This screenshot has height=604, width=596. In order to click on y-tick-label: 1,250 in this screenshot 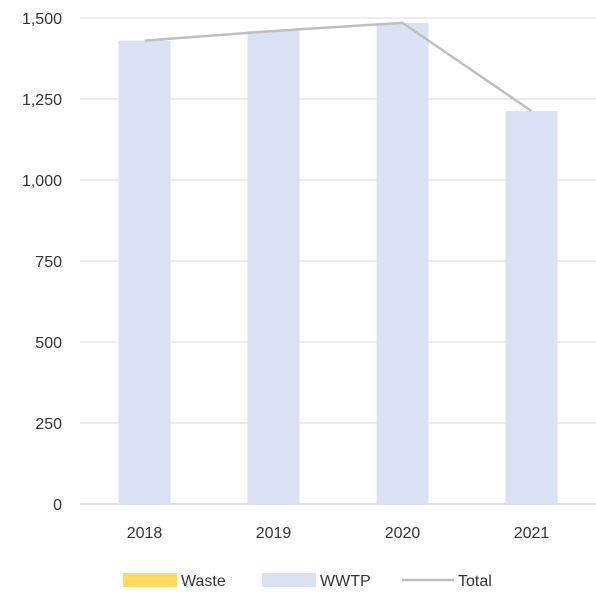, I will do `click(42, 100)`.